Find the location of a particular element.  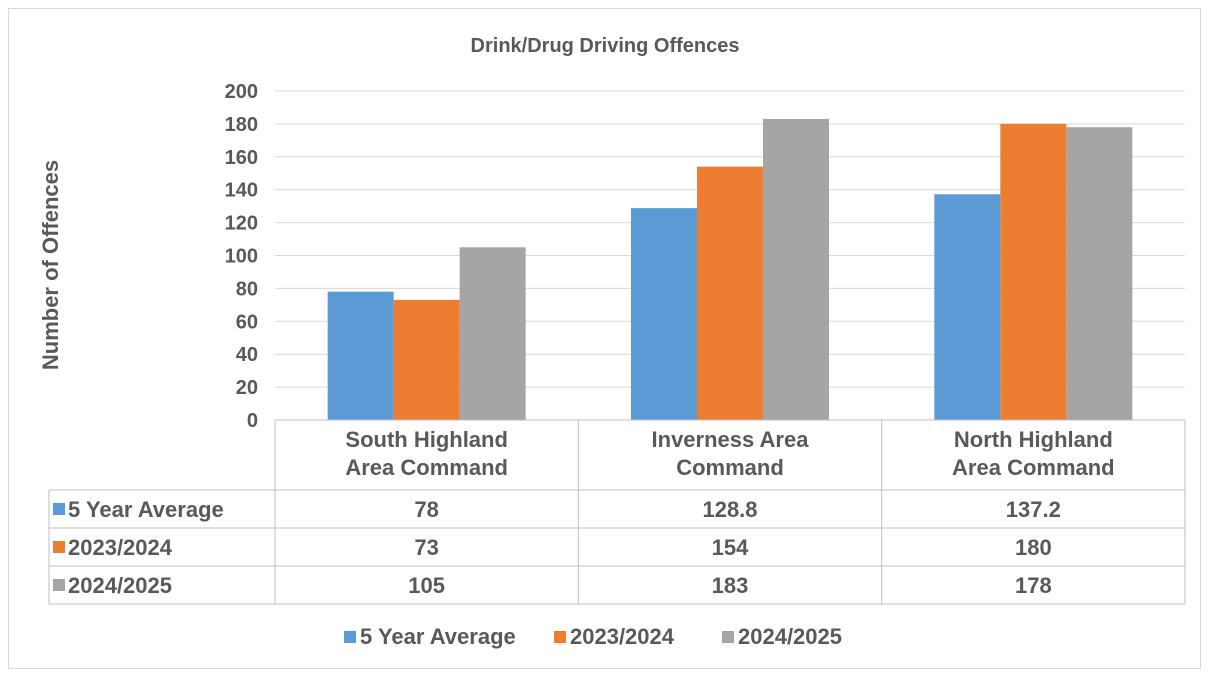

y-tick-label: 60 is located at coordinates (247, 322).